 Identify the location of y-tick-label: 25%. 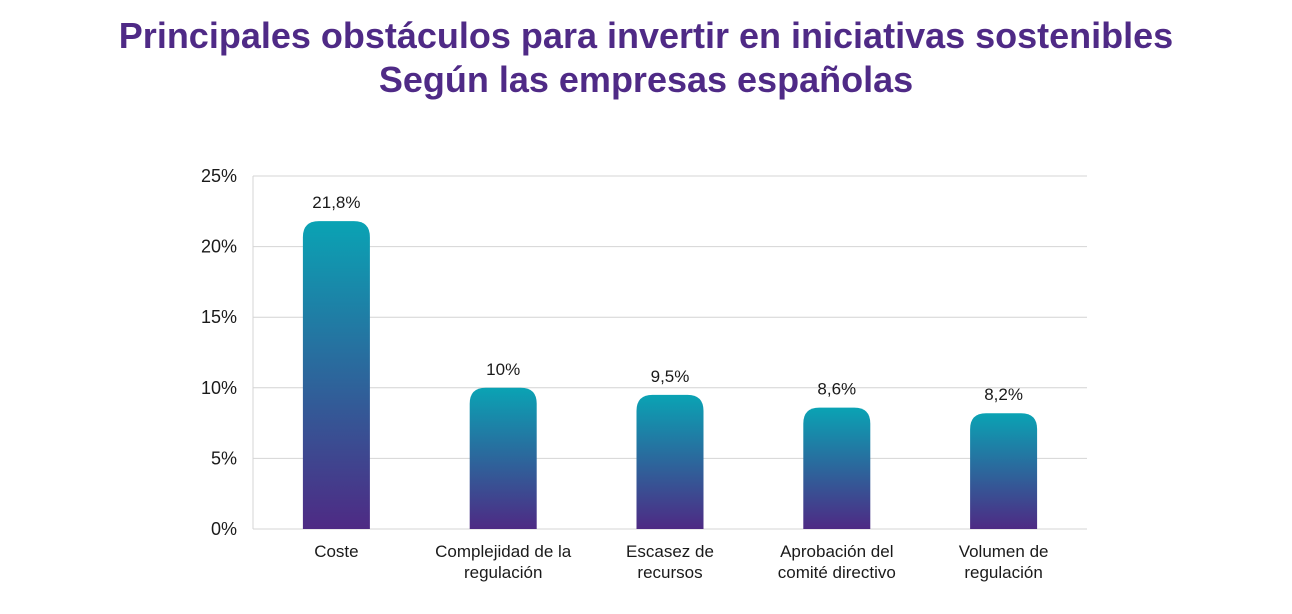
(219, 176).